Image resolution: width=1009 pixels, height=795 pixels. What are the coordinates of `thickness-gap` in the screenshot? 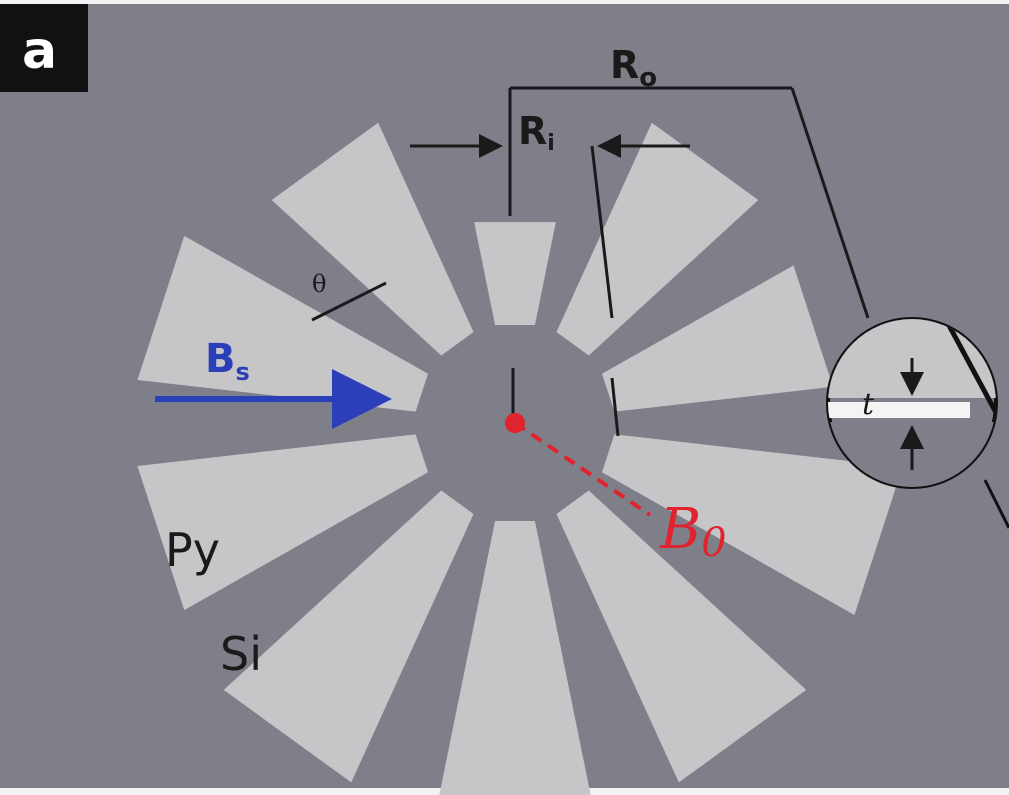 It's located at (899, 410).